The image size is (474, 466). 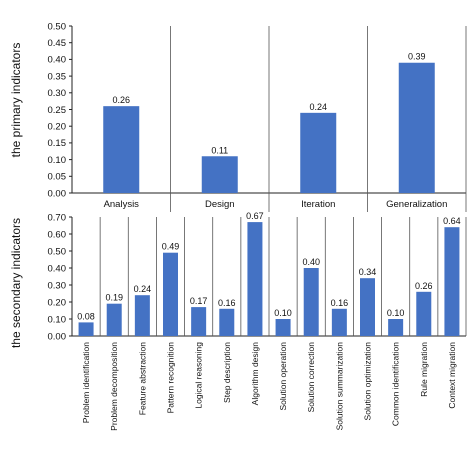 I want to click on x-category-label: Problem decomposition, so click(x=114, y=386).